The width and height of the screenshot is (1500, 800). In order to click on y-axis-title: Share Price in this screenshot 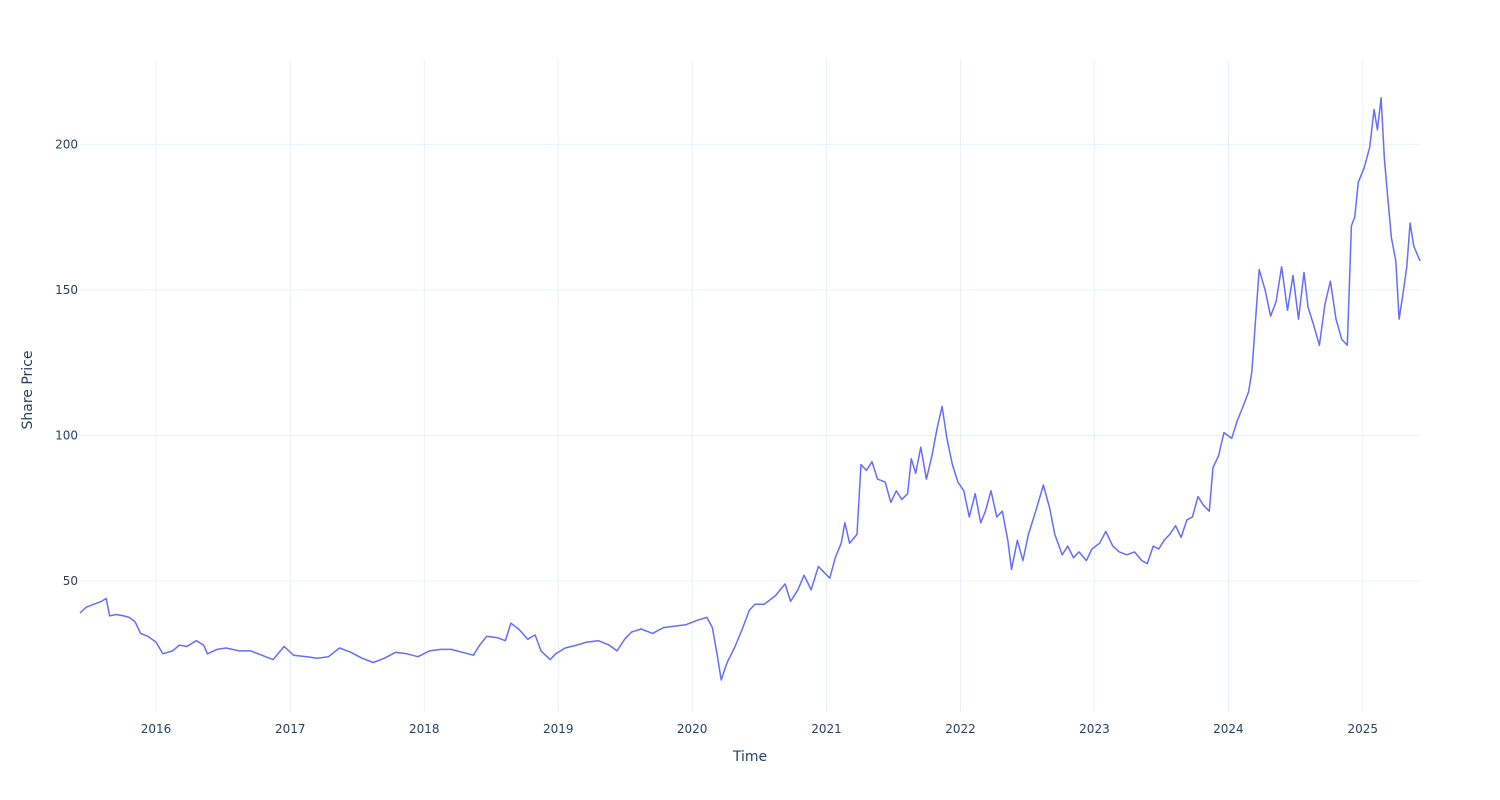, I will do `click(28, 389)`.